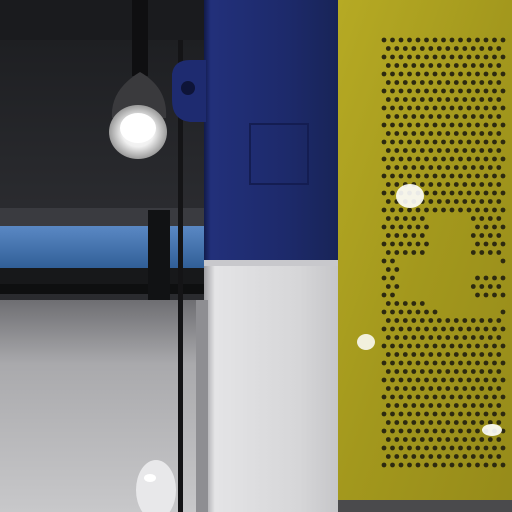 This screenshot has width=512, height=512. I want to click on column-band, so click(272, 263).